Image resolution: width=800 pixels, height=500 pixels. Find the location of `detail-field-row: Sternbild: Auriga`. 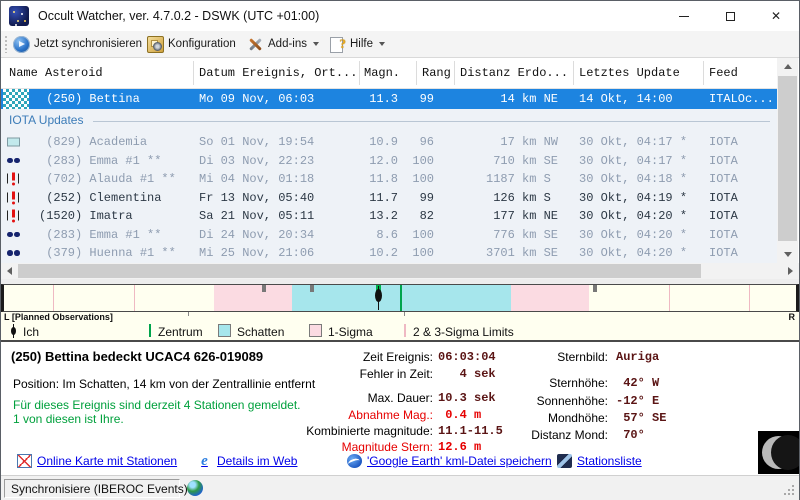

detail-field-row: Sternbild: Auriga is located at coordinates (400, 357).